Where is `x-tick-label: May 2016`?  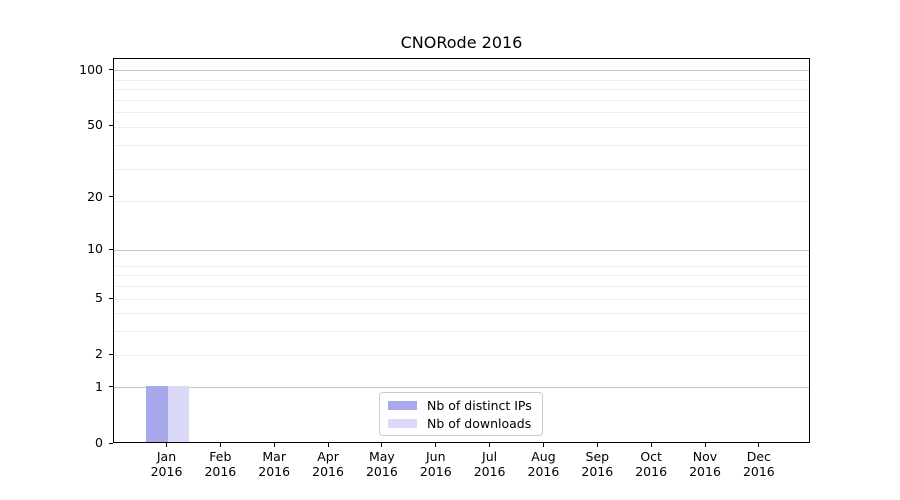
x-tick-label: May 2016 is located at coordinates (382, 464).